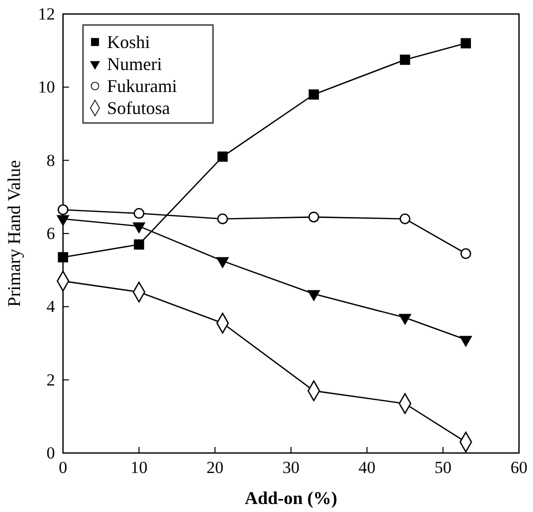 Image resolution: width=533 pixels, height=512 pixels. What do you see at coordinates (138, 108) in the screenshot?
I see `legend-label: Sofutosa` at bounding box center [138, 108].